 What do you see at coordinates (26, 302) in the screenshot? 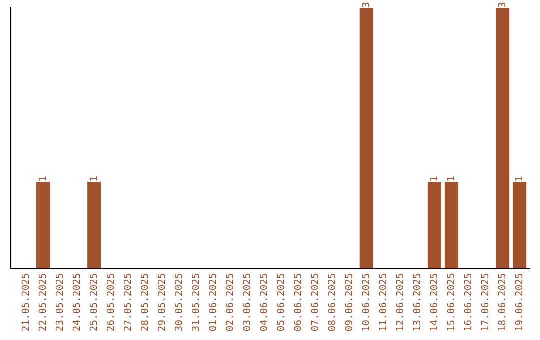
I see `x-tick-label: 21.05.2025` at bounding box center [26, 302].